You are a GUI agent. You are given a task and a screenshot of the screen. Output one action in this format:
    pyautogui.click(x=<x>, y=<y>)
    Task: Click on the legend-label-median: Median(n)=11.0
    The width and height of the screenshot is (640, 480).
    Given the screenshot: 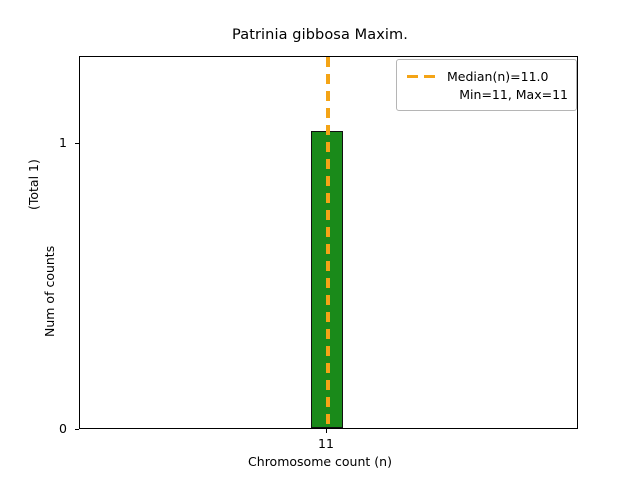 What is the action you would take?
    pyautogui.click(x=498, y=76)
    